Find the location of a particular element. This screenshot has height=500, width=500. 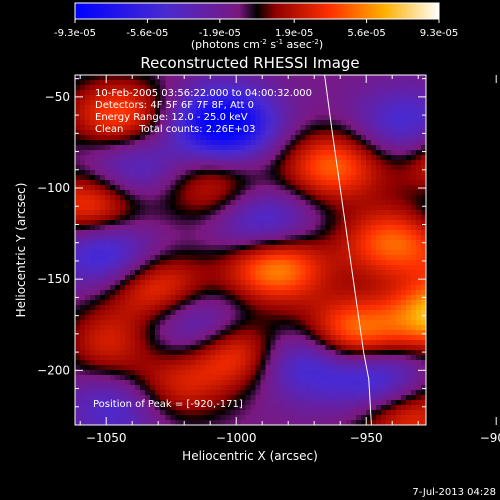

colorbar-tick-label: 9.3e-05 is located at coordinates (439, 33).